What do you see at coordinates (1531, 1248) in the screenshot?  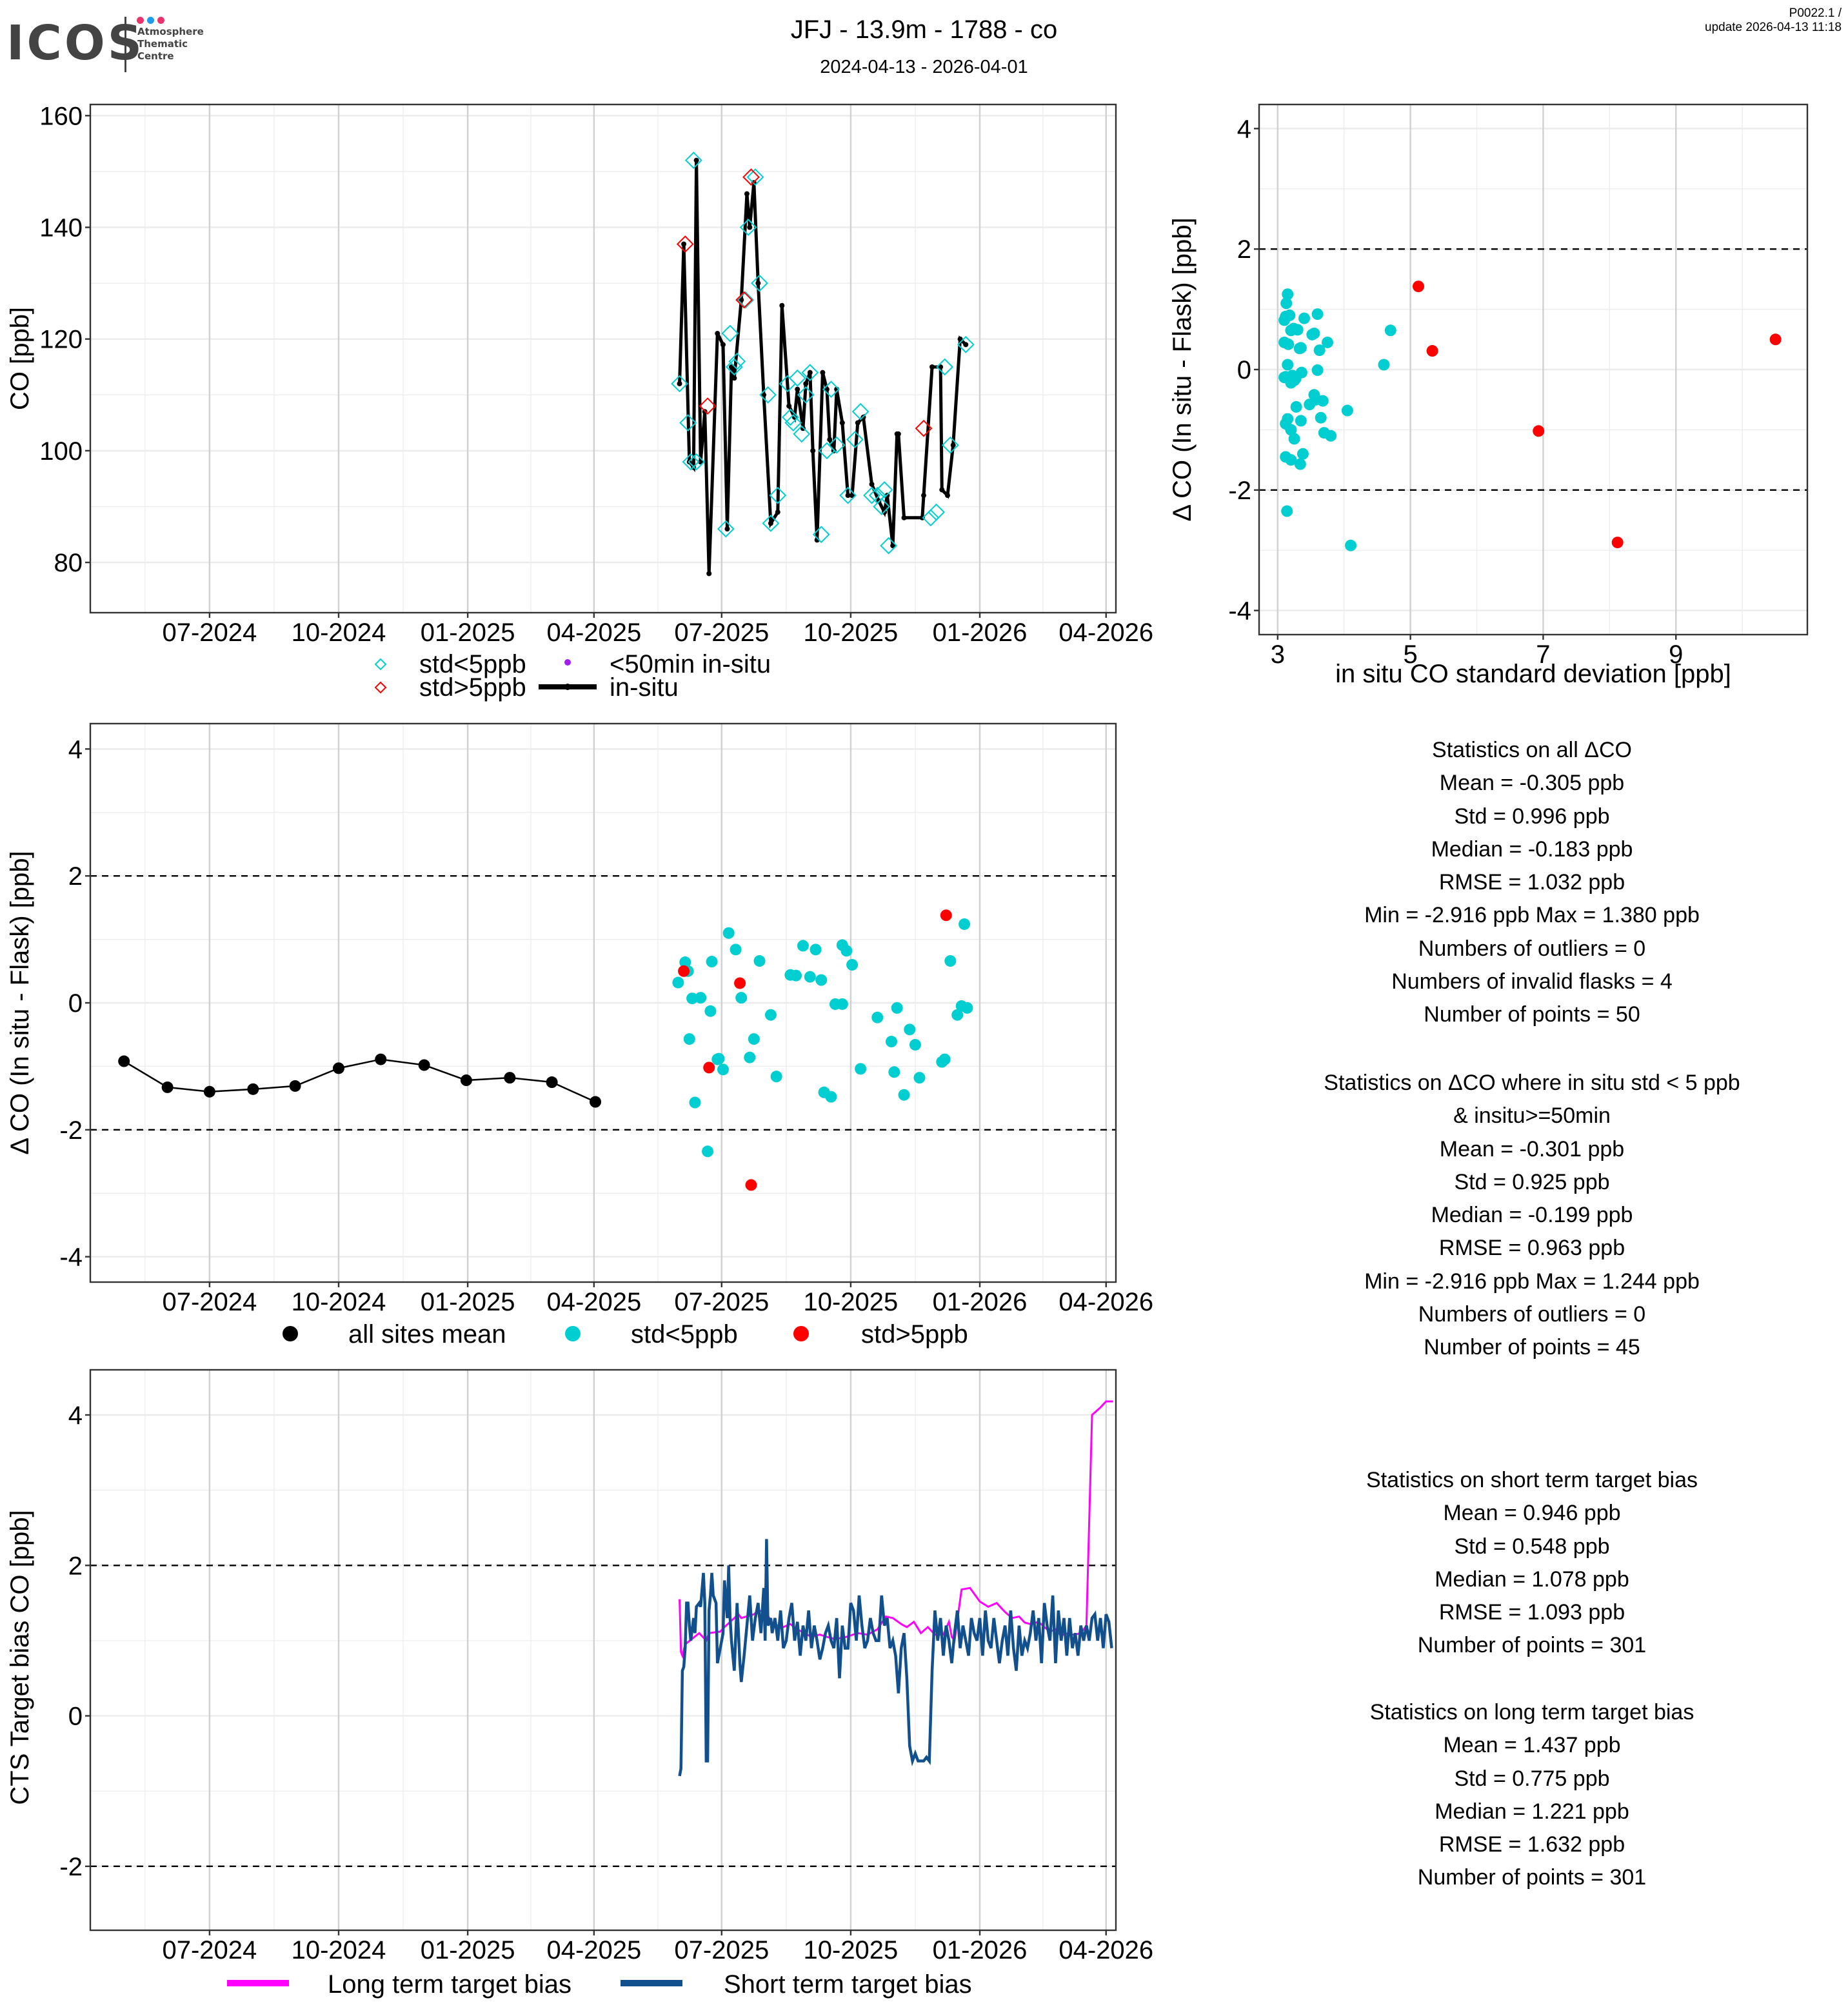 I see `stats-line: RMSE = 0.963 ppb` at bounding box center [1531, 1248].